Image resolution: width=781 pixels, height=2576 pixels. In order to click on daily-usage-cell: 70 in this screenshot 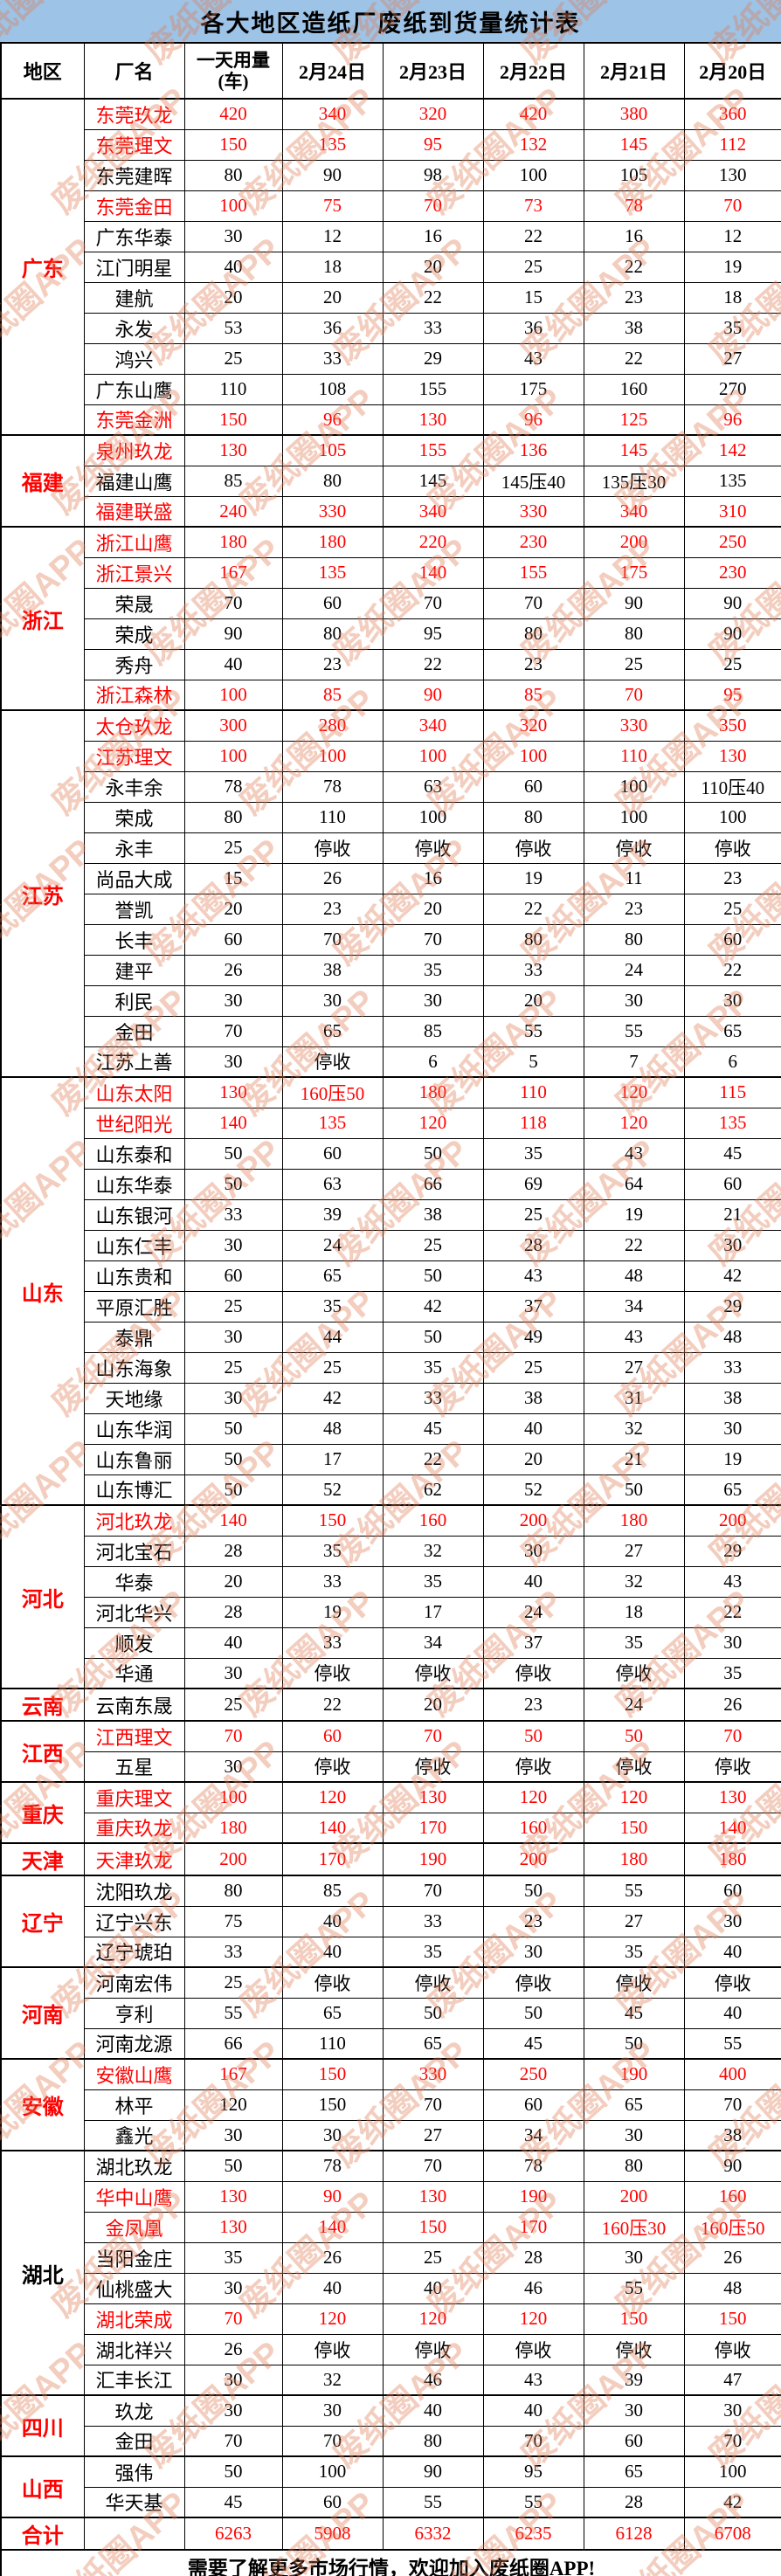, I will do `click(233, 2319)`.